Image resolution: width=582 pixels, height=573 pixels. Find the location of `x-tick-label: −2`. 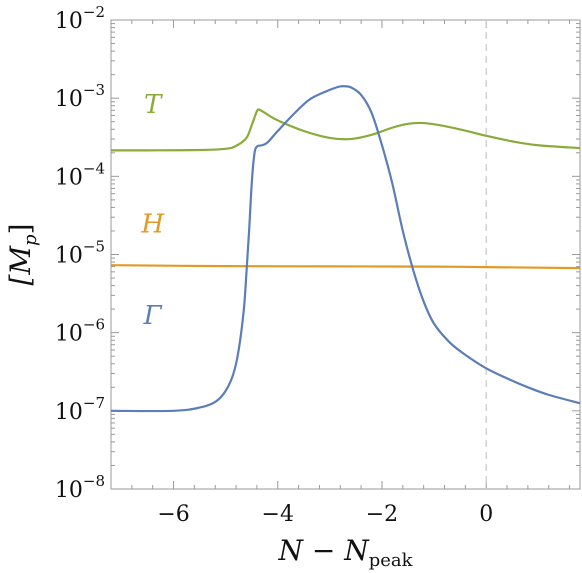

x-tick-label: −2 is located at coordinates (382, 514).